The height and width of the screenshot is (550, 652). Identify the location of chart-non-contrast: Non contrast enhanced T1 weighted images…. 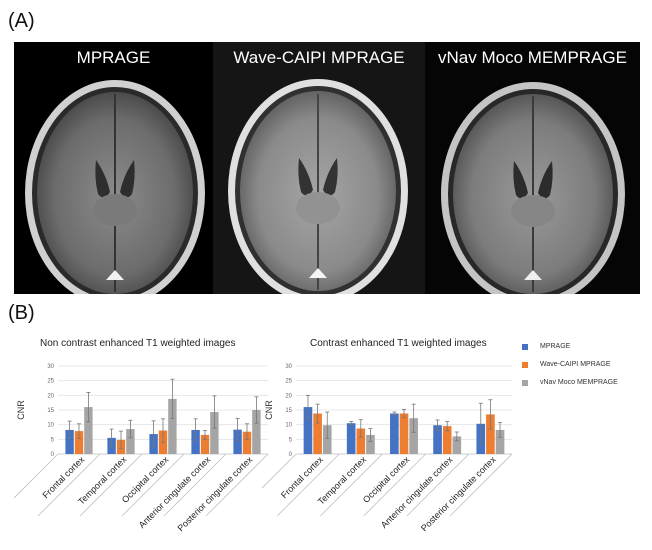
(141, 435).